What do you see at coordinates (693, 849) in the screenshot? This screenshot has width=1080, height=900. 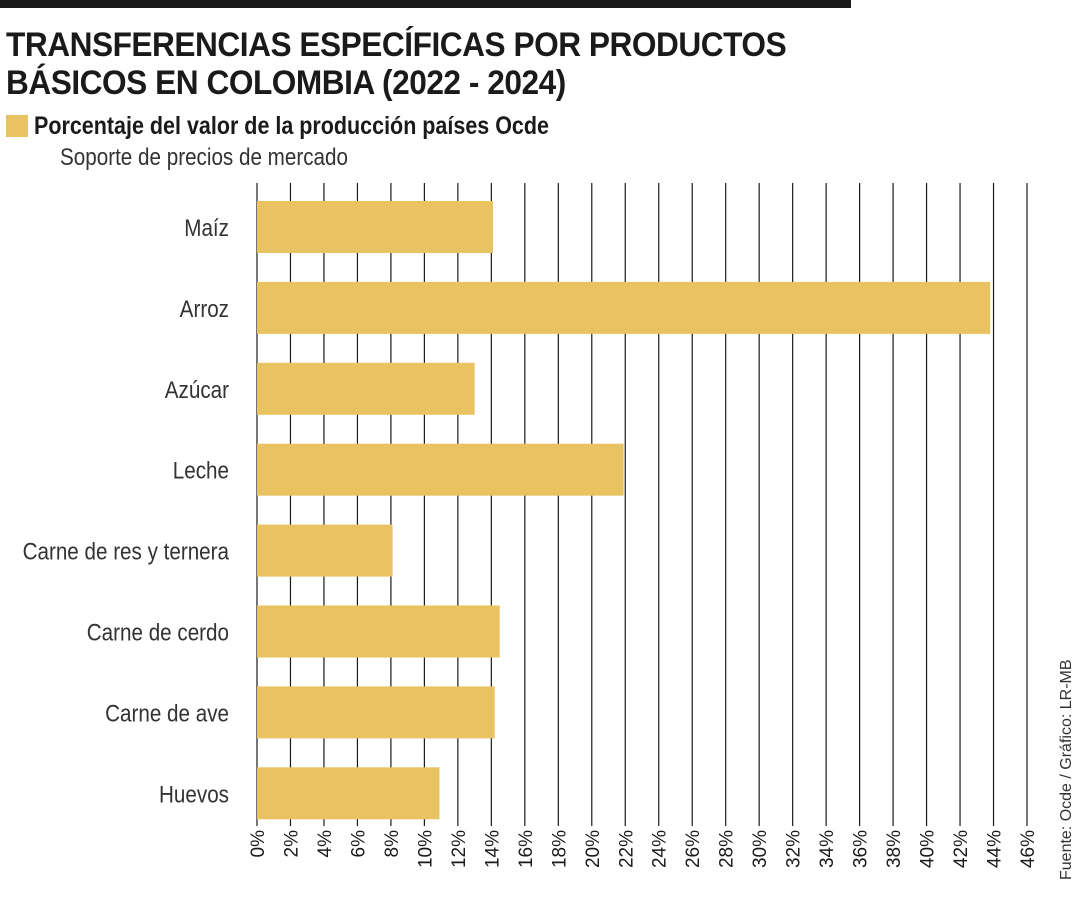 I see `x-tick-label: 26%` at bounding box center [693, 849].